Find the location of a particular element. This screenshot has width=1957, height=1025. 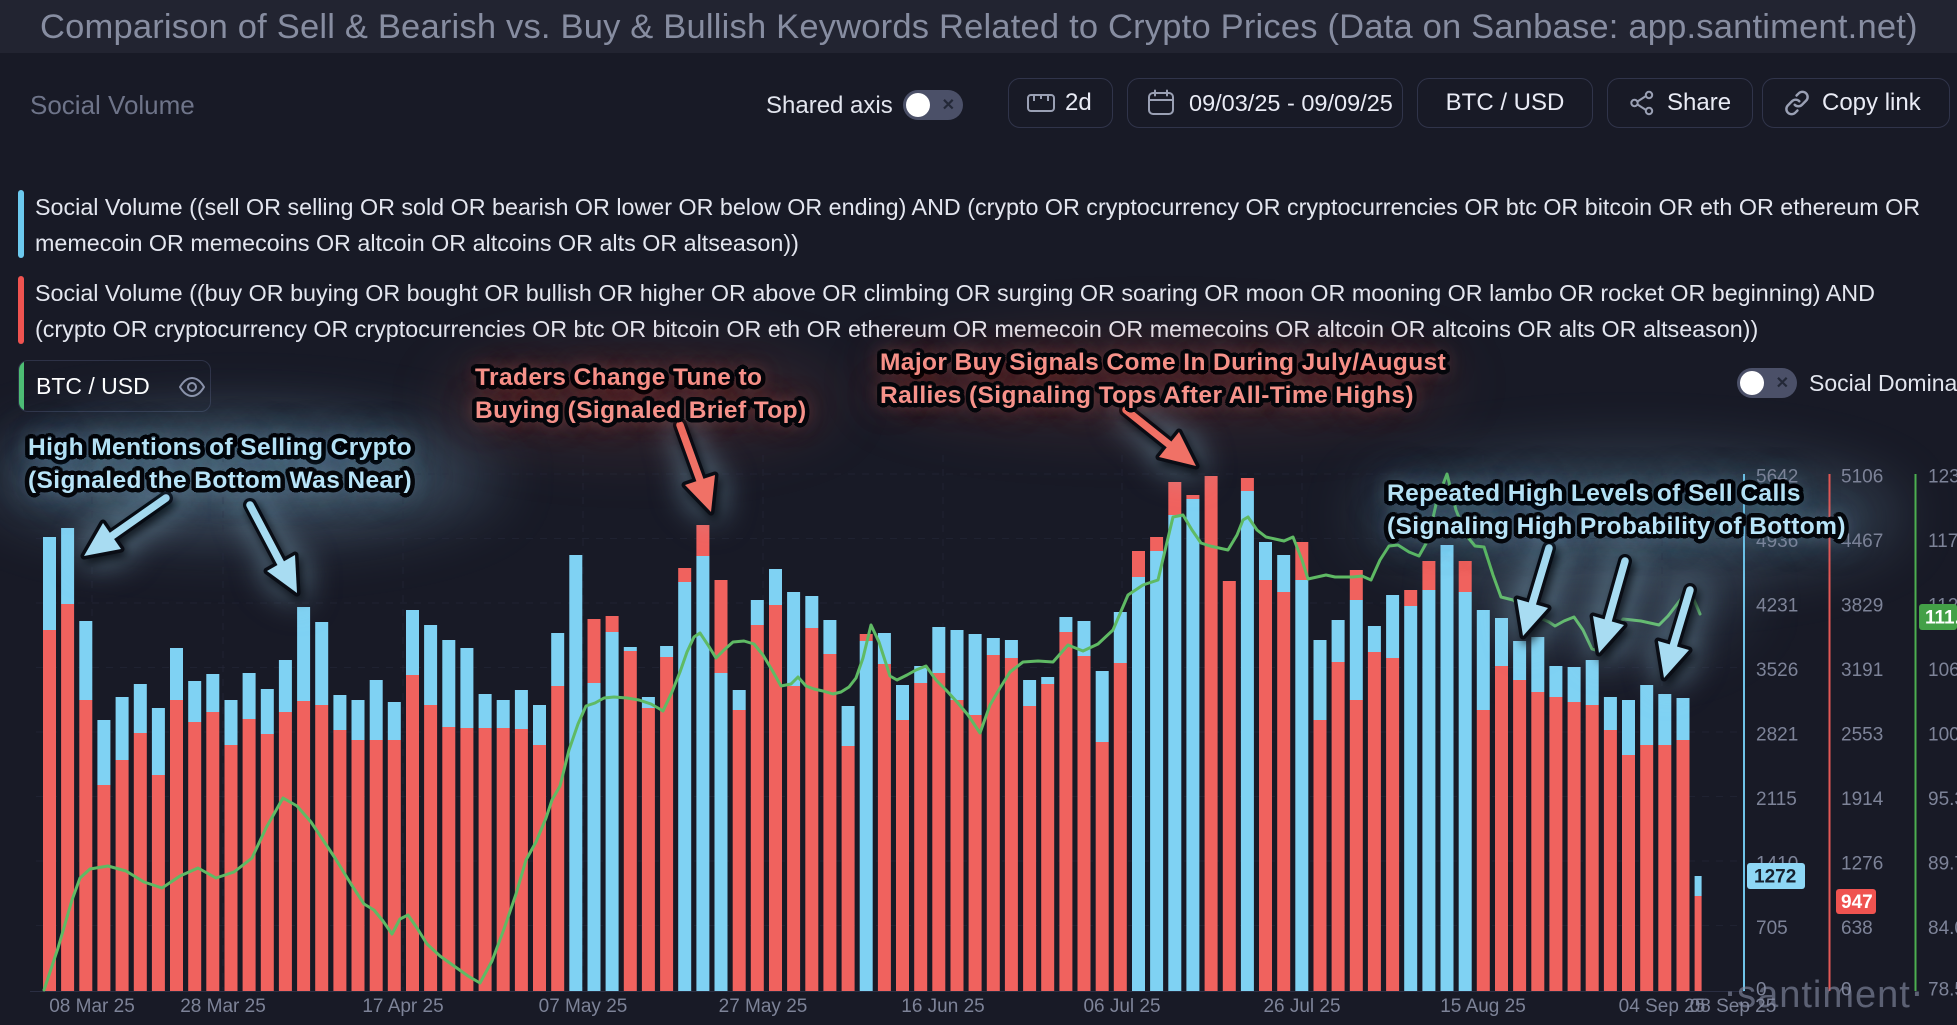

svg-text: 3526 is located at coordinates (1777, 670).